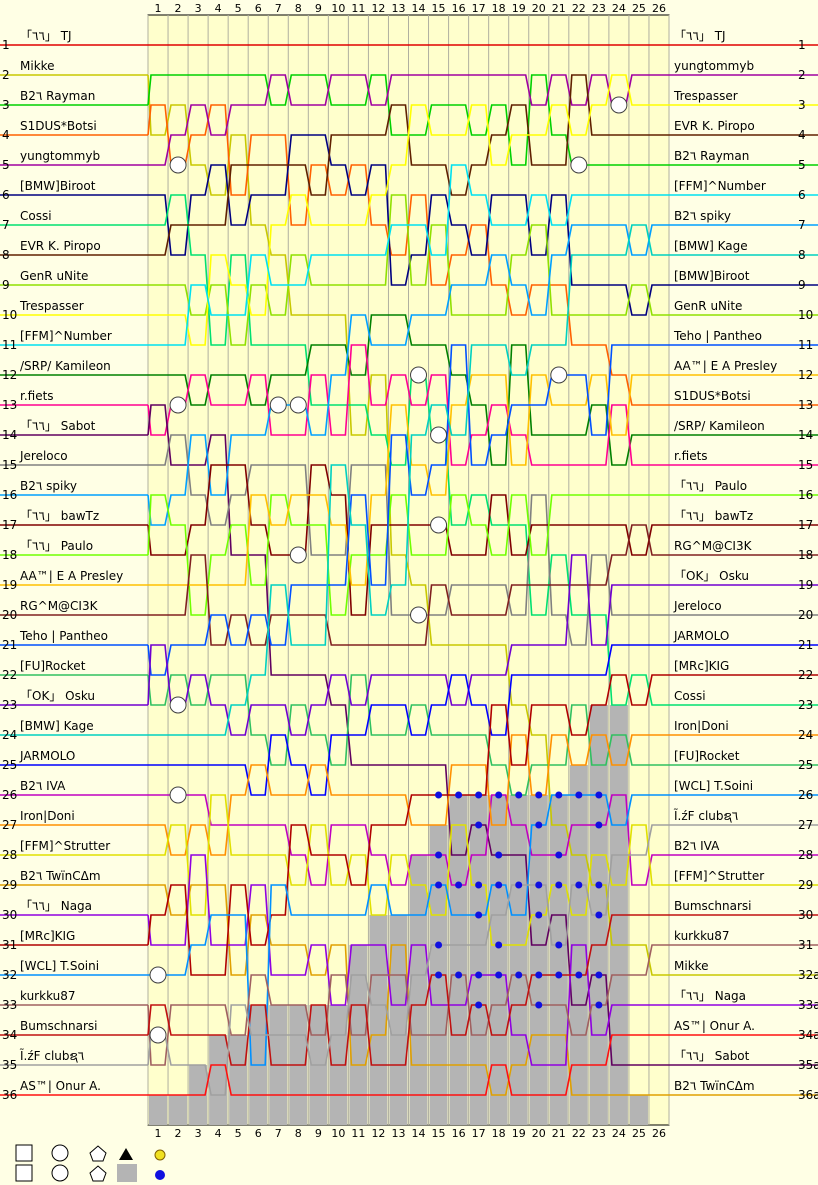 Image resolution: width=818 pixels, height=1185 pixels. I want to click on right-position-number: 34a, so click(808, 1035).